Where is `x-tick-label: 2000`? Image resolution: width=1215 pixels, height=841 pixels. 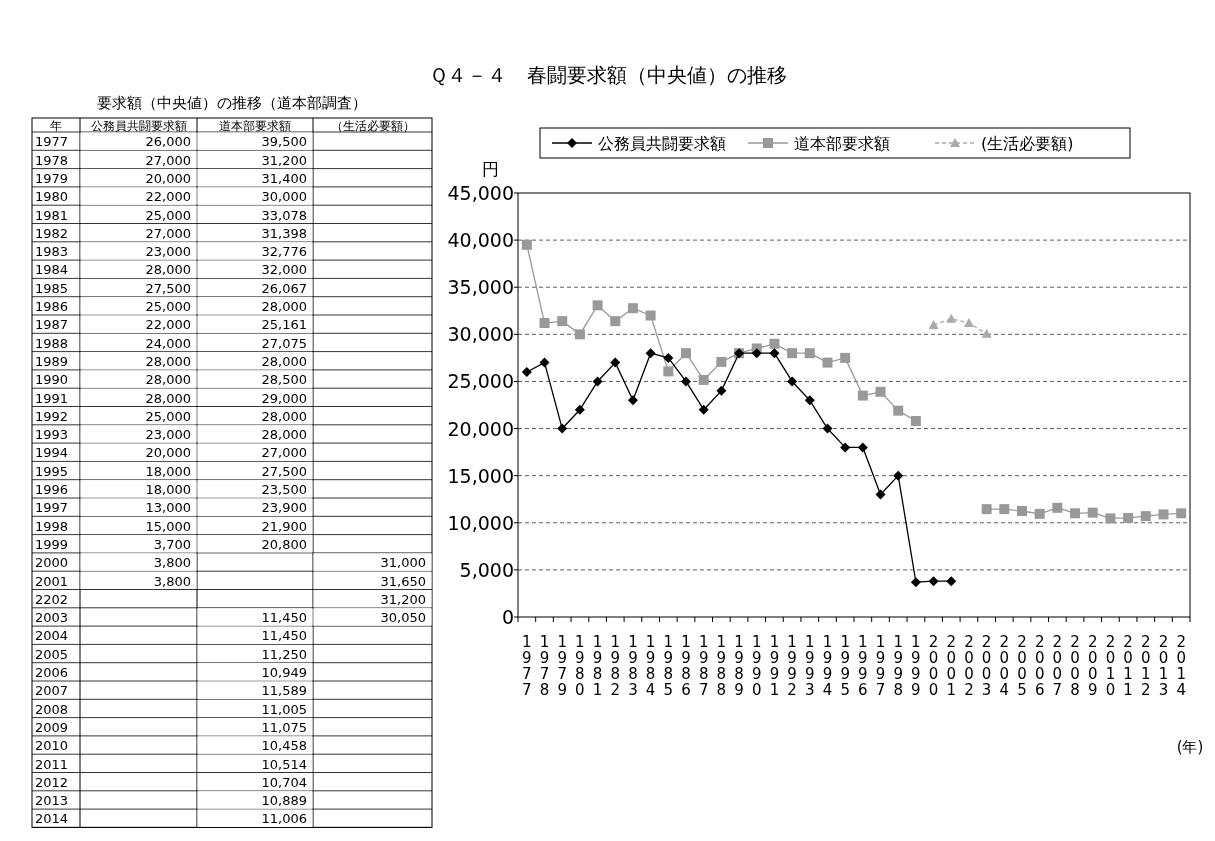 x-tick-label: 2000 is located at coordinates (933, 666).